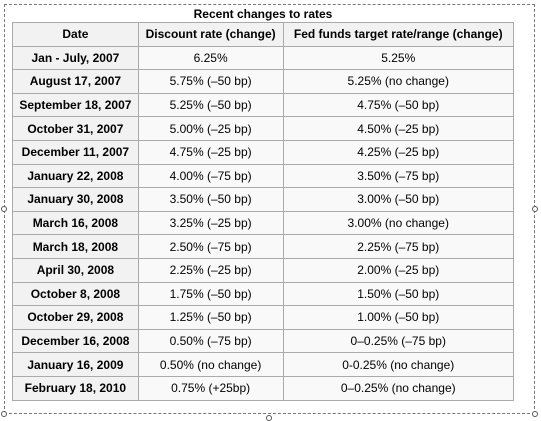  I want to click on date-cell: Jan - July, 2007, so click(75, 58).